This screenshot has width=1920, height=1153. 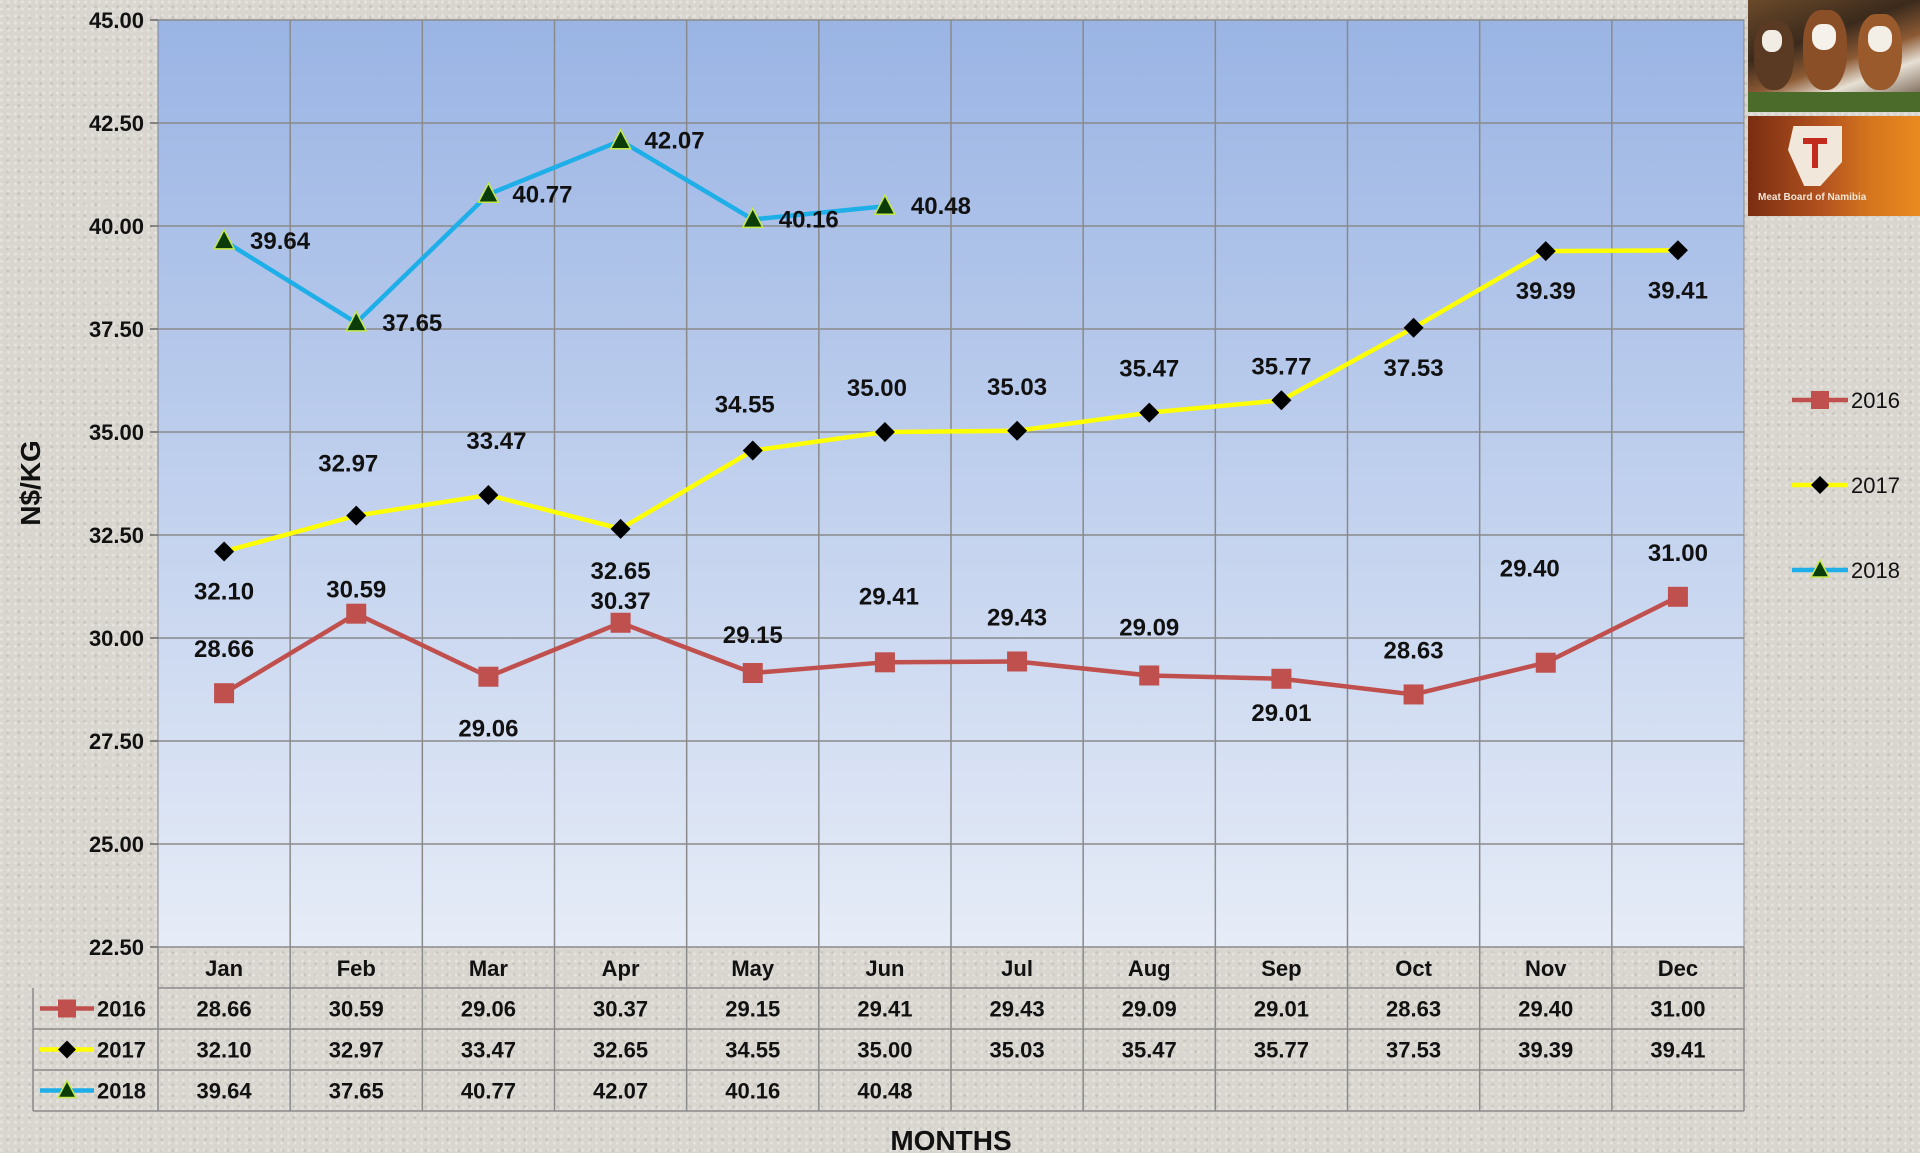 What do you see at coordinates (554, 232) in the screenshot?
I see `series-line-2018` at bounding box center [554, 232].